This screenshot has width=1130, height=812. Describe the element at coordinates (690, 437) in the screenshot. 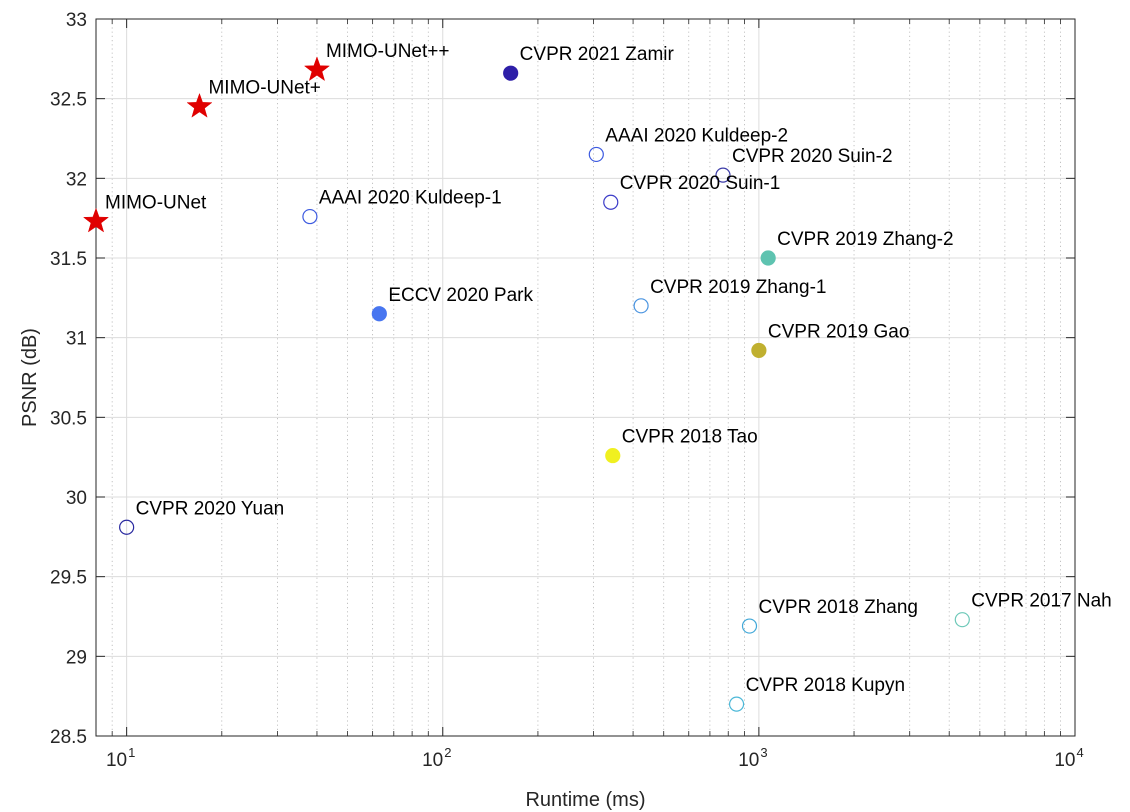

I see `point-label-cvpr-2018-tao: CVPR 2018 Tao` at that location.